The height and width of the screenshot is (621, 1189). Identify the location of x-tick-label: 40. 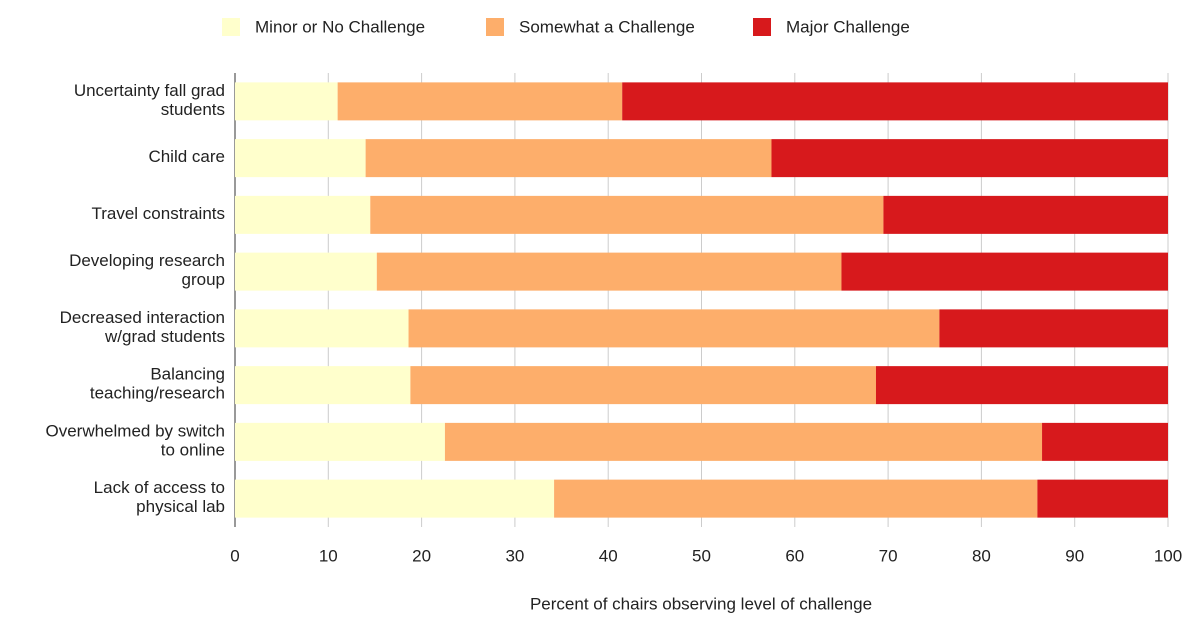
(608, 555).